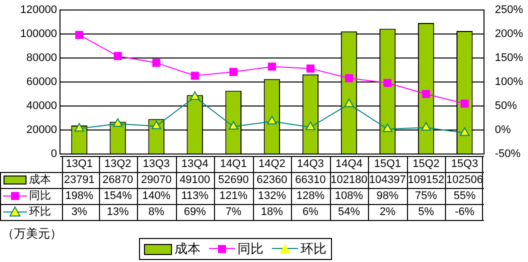 The height and width of the screenshot is (262, 528). I want to click on x-tick-label: 15Q3, so click(464, 164).